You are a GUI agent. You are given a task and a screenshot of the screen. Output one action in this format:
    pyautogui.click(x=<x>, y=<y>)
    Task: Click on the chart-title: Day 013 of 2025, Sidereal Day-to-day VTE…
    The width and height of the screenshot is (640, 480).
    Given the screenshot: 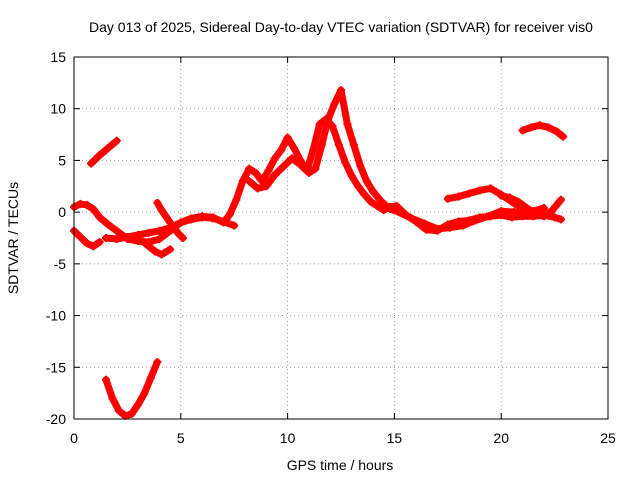 What is the action you would take?
    pyautogui.click(x=341, y=27)
    